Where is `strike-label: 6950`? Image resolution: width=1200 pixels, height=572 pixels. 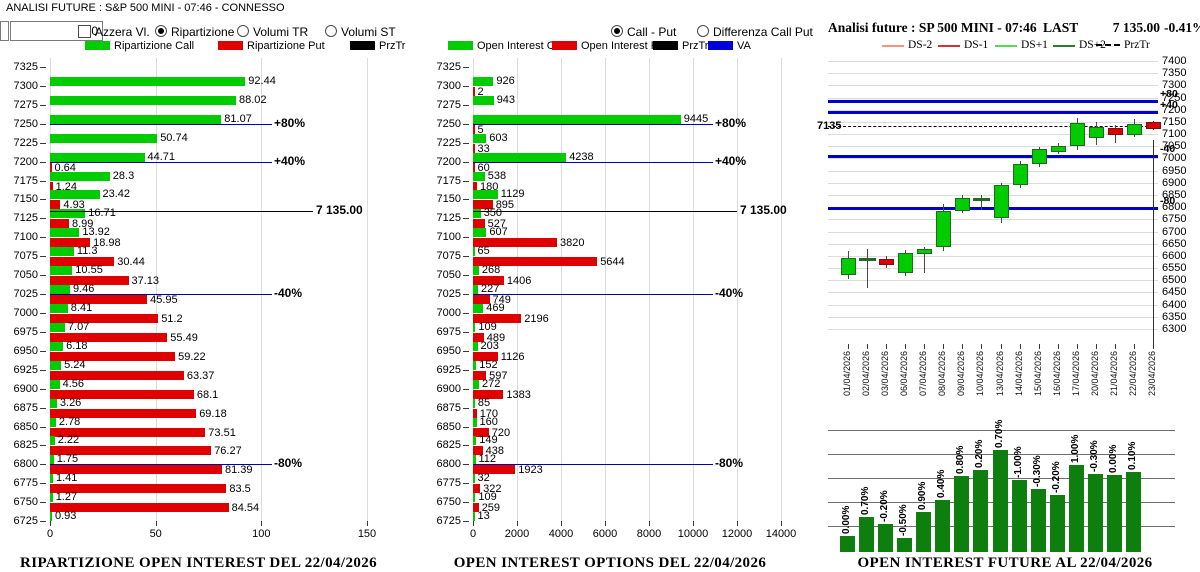
strike-label: 6950 is located at coordinates (448, 350).